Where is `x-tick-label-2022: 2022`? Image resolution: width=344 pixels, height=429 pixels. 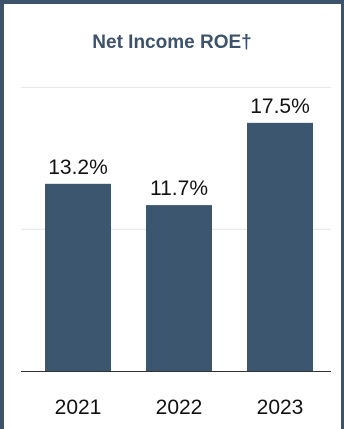 x-tick-label-2022: 2022 is located at coordinates (179, 407).